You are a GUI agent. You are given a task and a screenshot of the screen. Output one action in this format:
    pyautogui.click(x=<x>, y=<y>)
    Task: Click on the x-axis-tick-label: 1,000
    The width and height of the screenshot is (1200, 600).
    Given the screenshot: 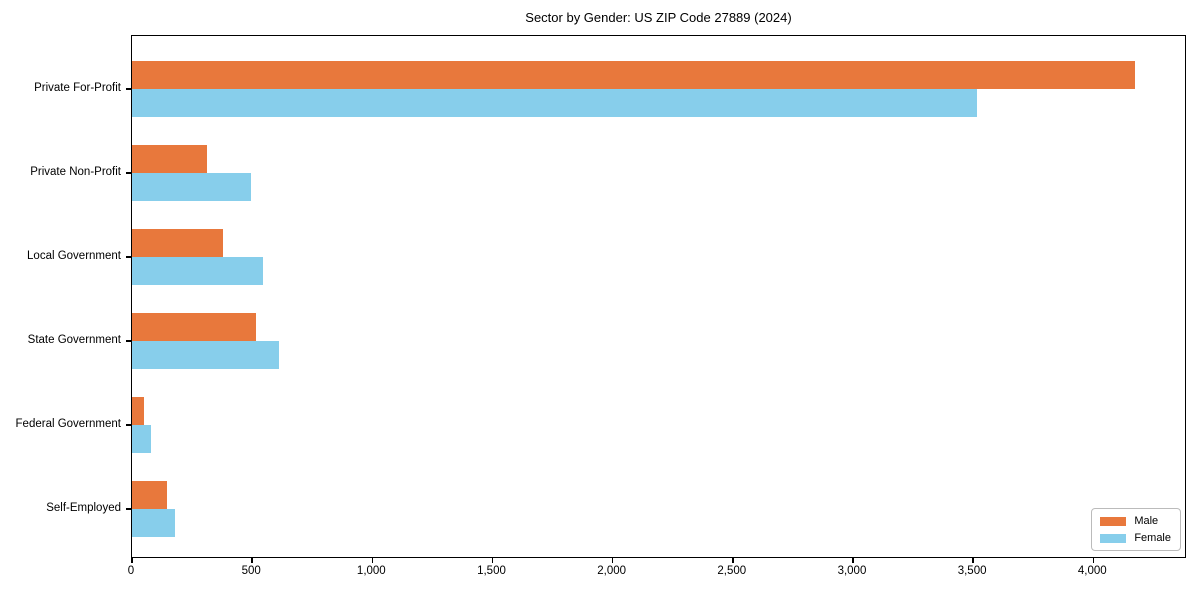 What is the action you would take?
    pyautogui.click(x=371, y=571)
    